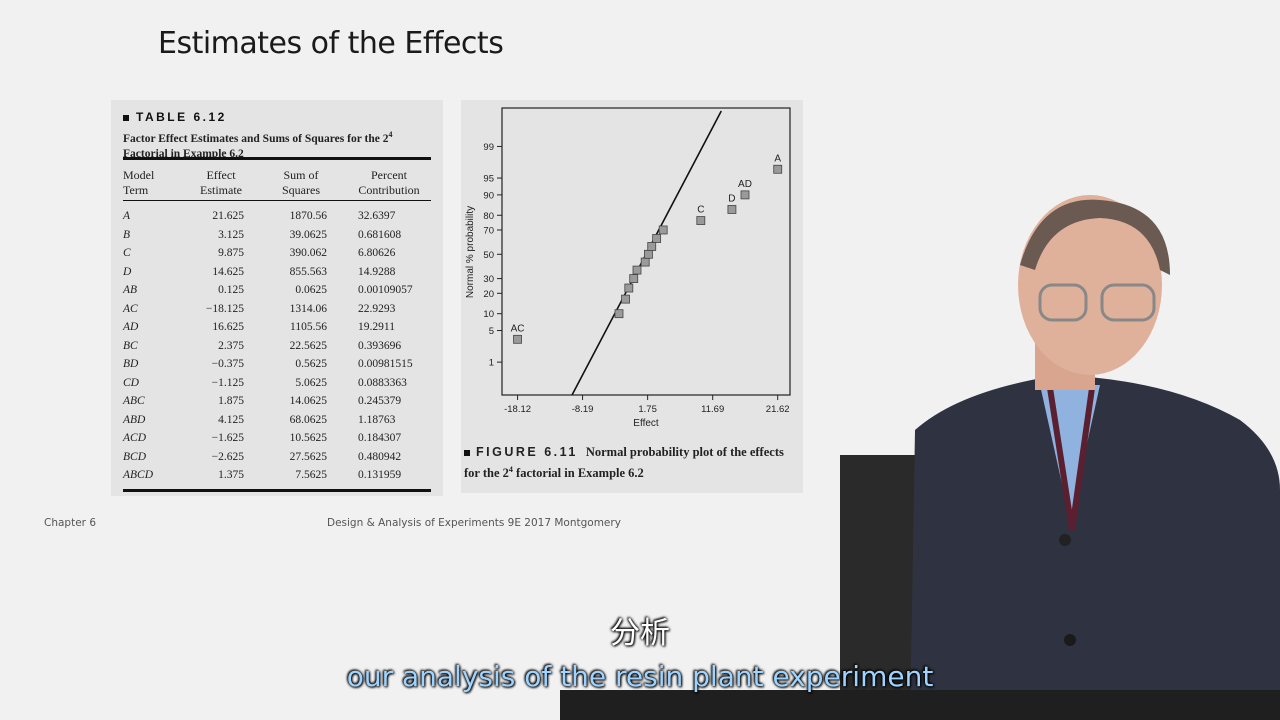  What do you see at coordinates (1090, 285) in the screenshot?
I see `face` at bounding box center [1090, 285].